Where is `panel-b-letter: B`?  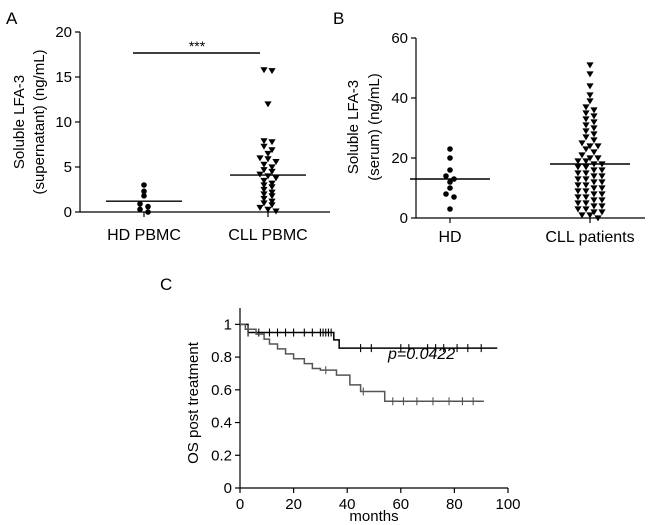
panel-b-letter: B is located at coordinates (338, 18).